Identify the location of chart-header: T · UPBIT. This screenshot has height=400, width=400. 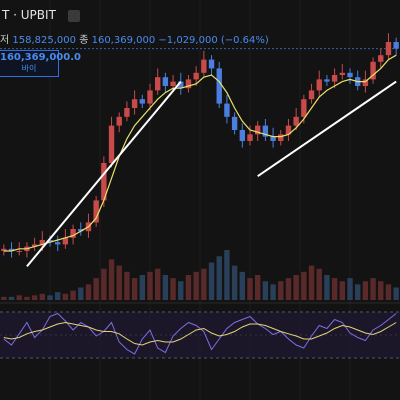
(40, 15).